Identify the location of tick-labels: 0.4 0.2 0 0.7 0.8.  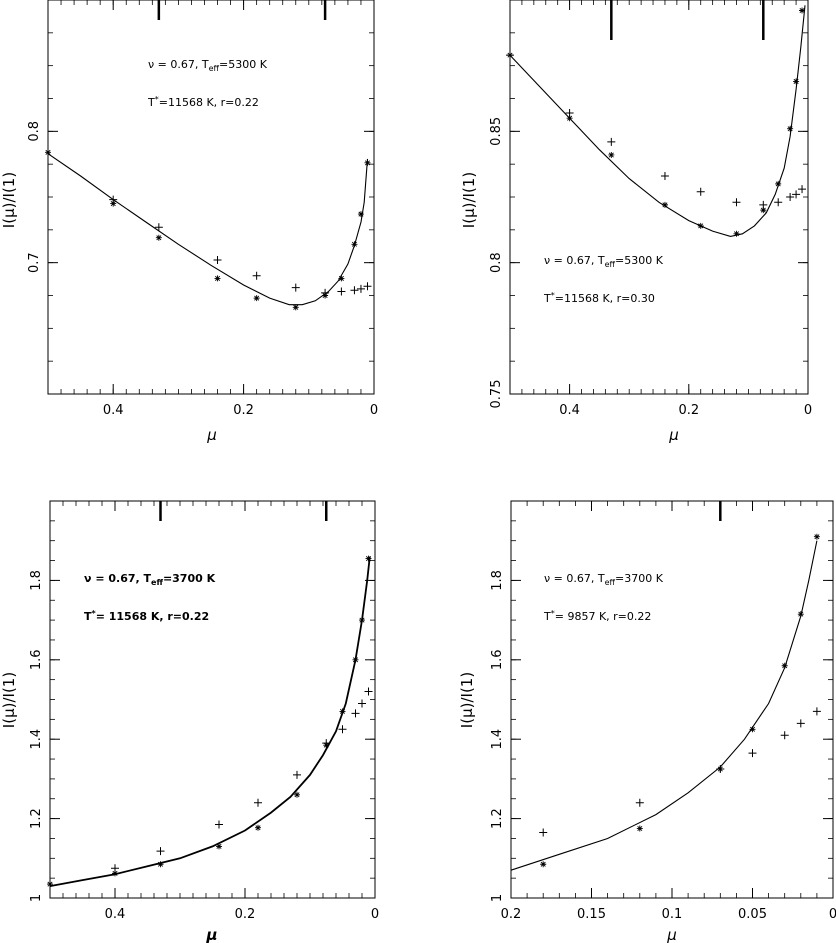
(202, 269).